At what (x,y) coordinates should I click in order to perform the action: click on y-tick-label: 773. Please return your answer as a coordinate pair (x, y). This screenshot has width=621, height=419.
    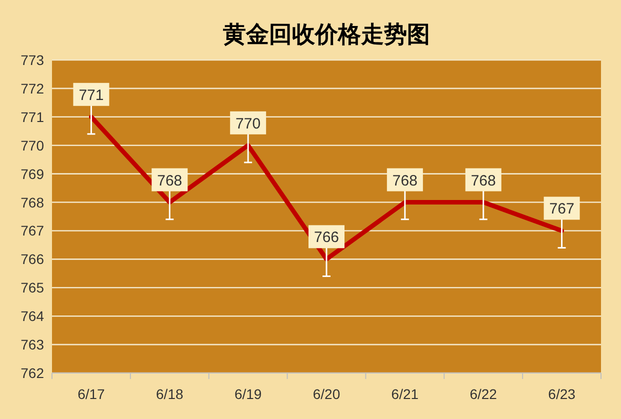
    Looking at the image, I should click on (32, 60).